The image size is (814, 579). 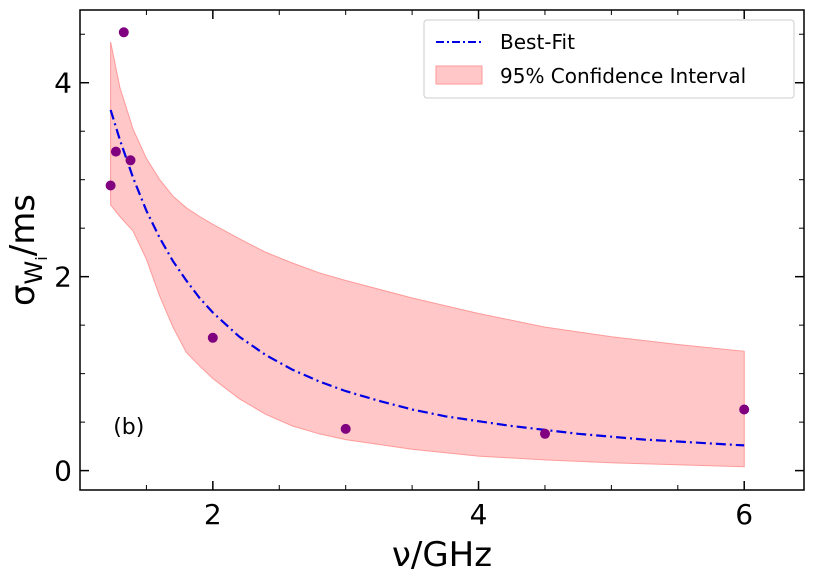 I want to click on x-tick-label: 2, so click(x=213, y=514).